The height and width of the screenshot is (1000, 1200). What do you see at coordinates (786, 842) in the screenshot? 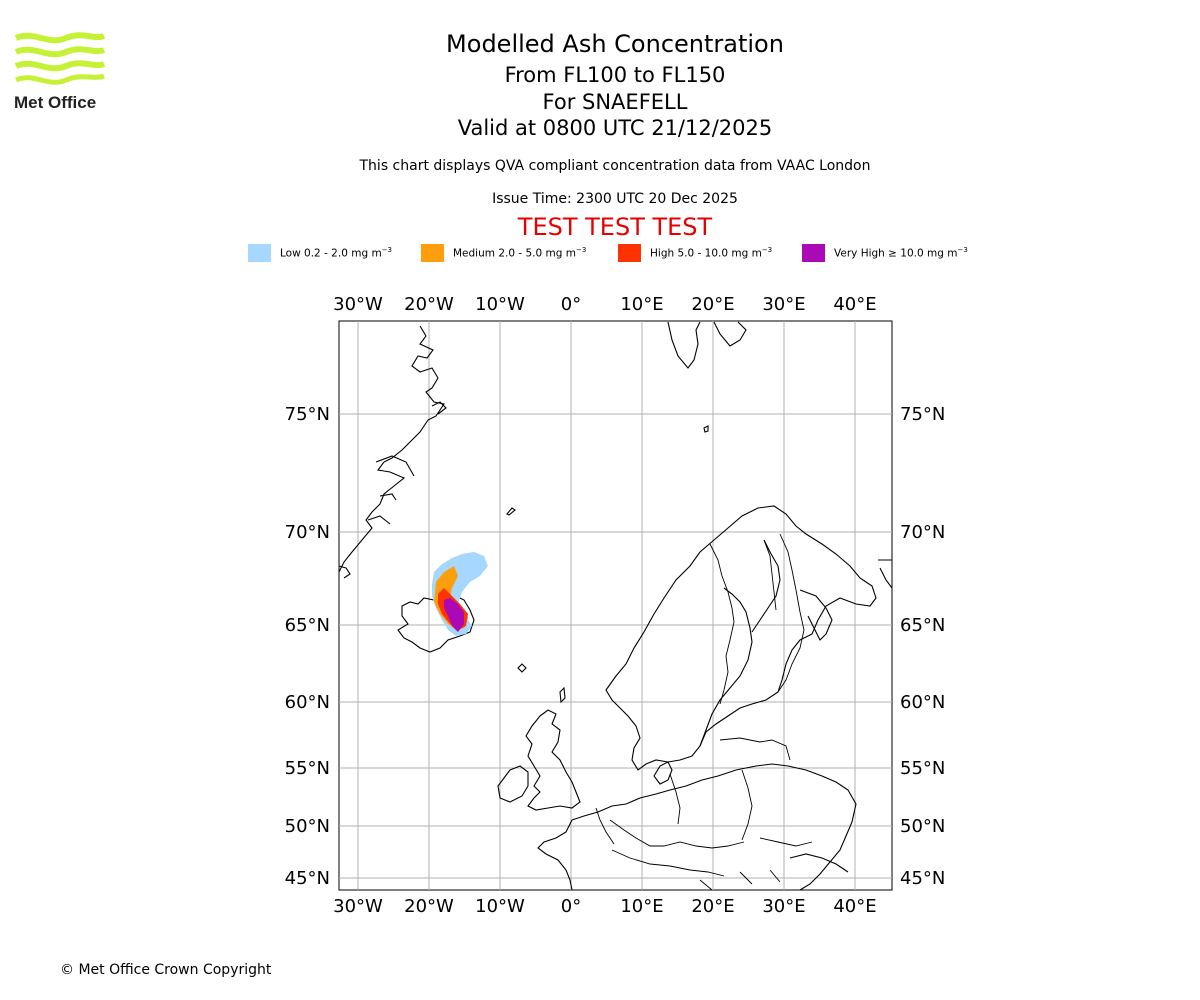
I see `border-ukraine` at bounding box center [786, 842].